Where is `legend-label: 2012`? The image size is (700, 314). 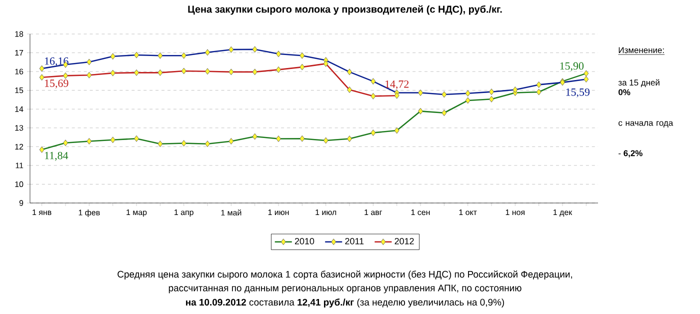
legend-label: 2012 is located at coordinates (404, 241).